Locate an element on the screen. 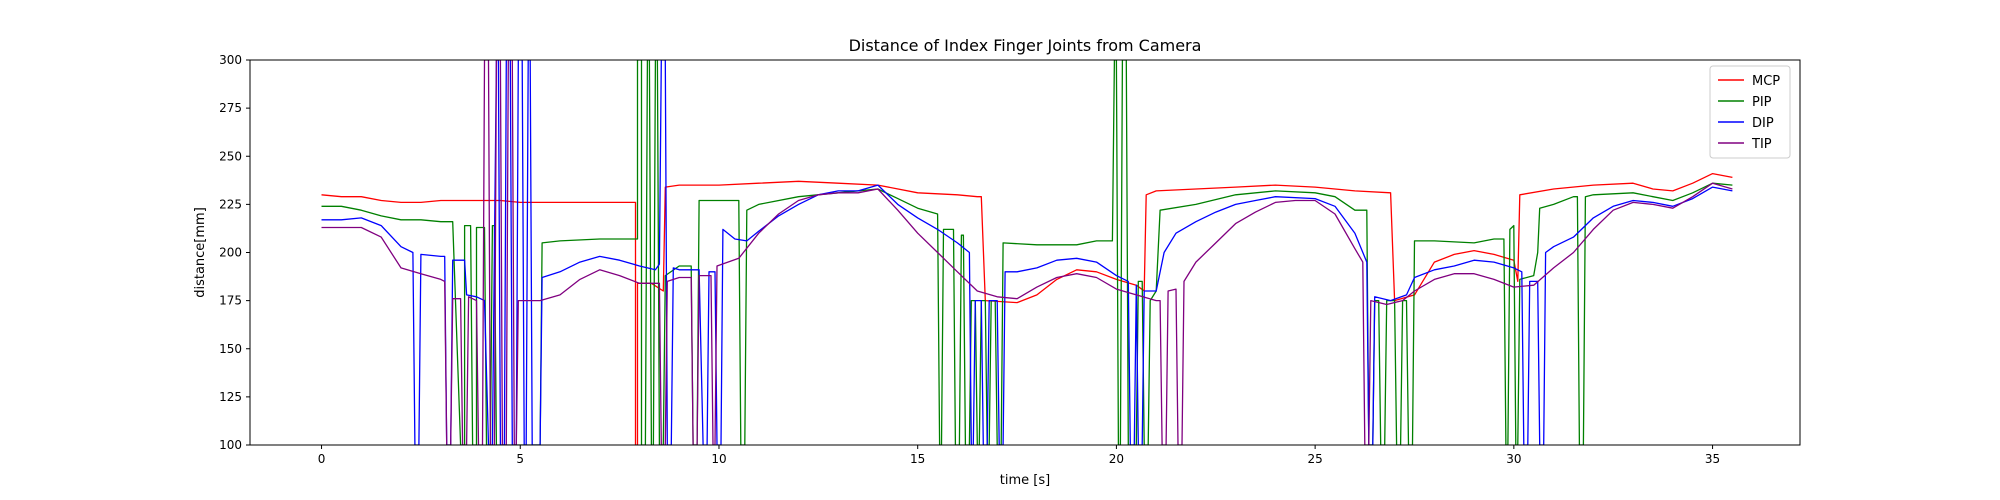 Image resolution: width=2000 pixels, height=500 pixels. x-axis-label: time [s] is located at coordinates (1025, 480).